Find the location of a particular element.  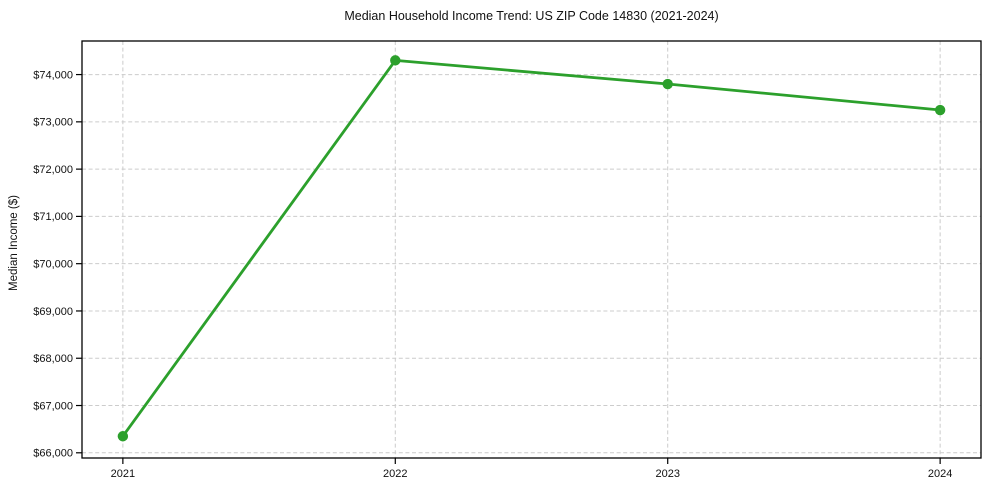

y-tick-label: $70,000 is located at coordinates (53, 264).